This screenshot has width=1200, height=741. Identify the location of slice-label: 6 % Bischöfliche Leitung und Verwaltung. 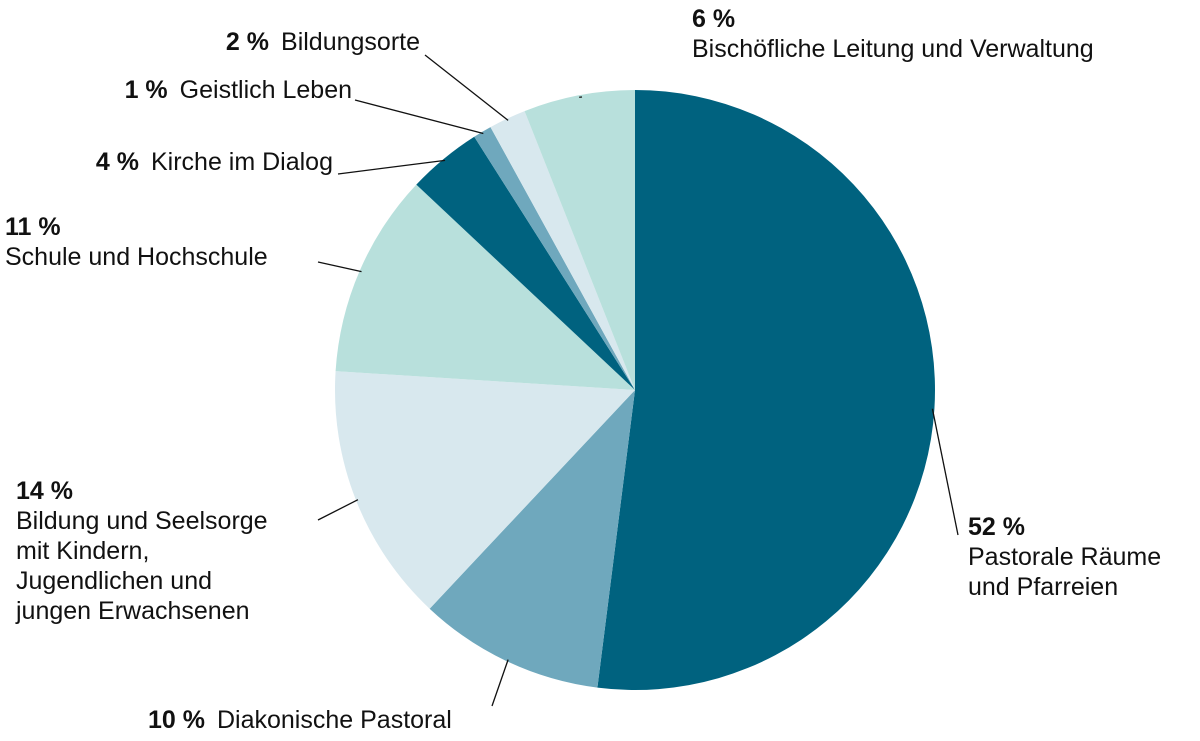
(893, 34).